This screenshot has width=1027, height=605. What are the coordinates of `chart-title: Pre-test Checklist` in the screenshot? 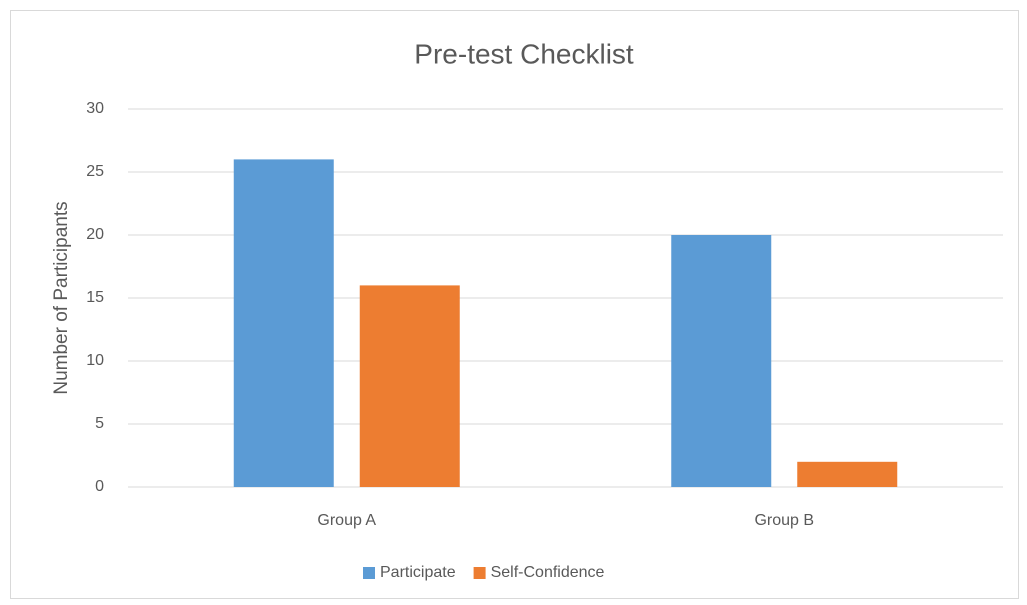 It's located at (524, 53).